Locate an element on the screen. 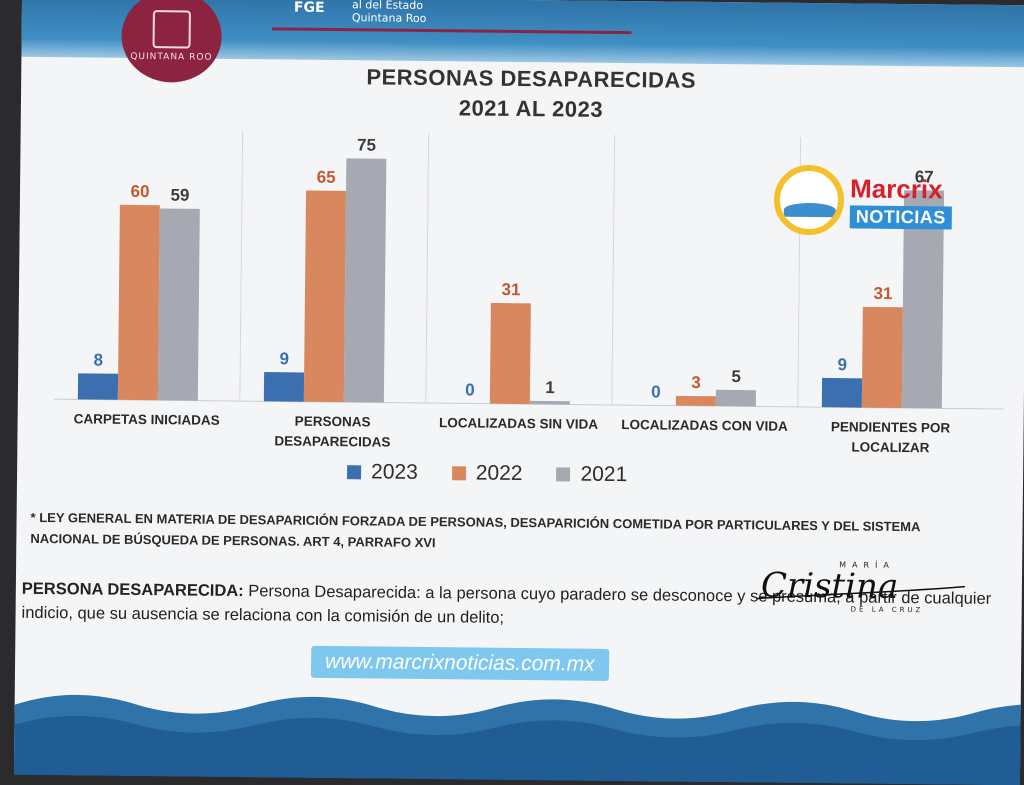 The width and height of the screenshot is (1024, 785). category-label-4: PENDIENTES POR is located at coordinates (891, 427).